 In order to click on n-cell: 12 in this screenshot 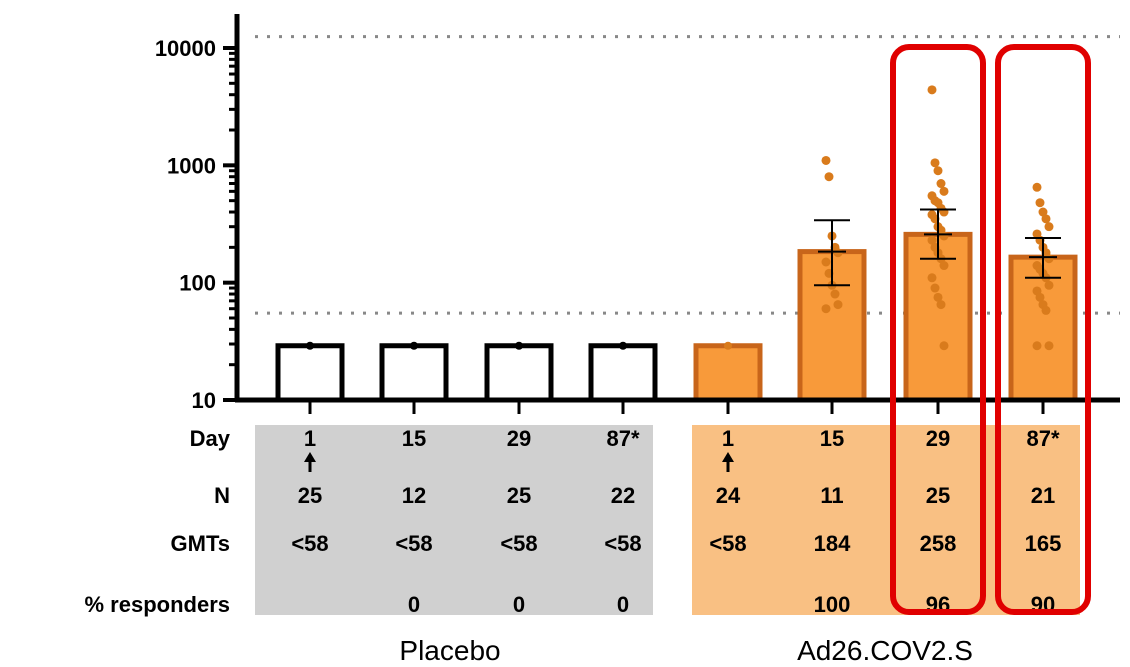, I will do `click(414, 495)`.